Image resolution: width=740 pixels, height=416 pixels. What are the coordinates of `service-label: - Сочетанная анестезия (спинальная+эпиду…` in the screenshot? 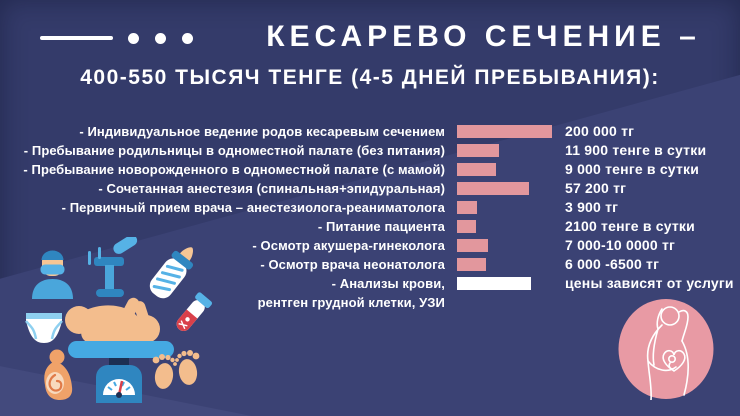 It's located at (271, 188).